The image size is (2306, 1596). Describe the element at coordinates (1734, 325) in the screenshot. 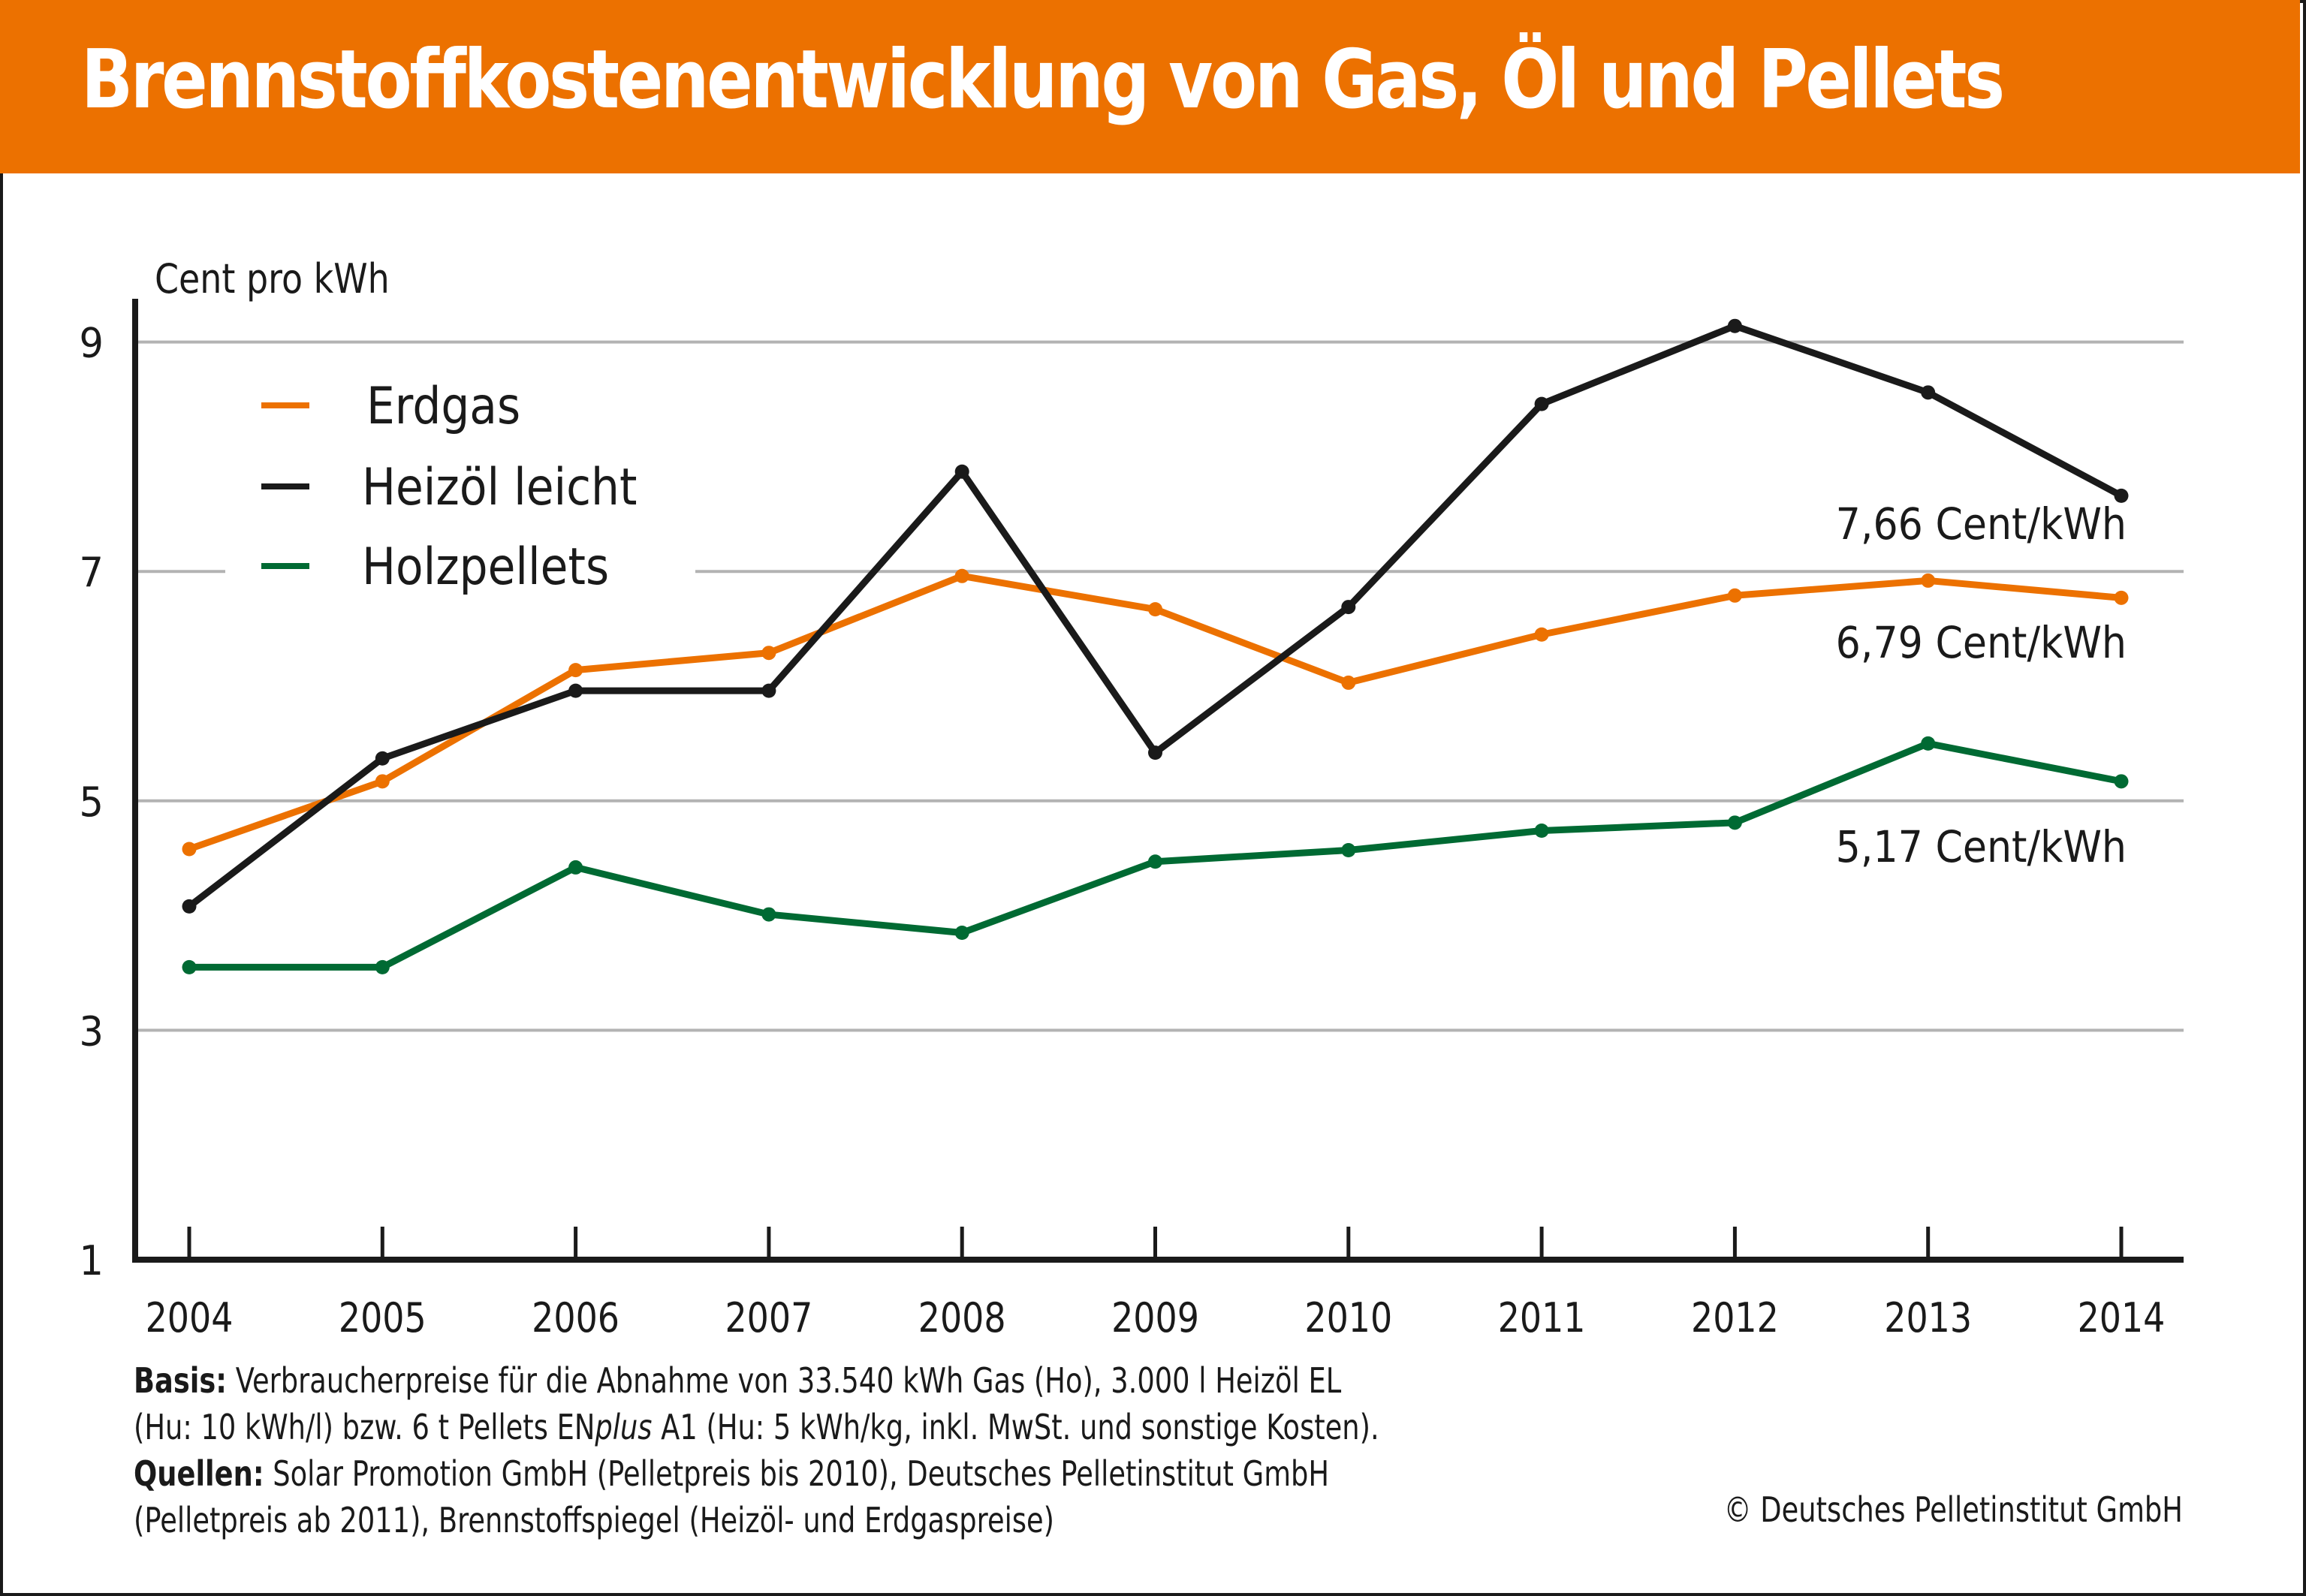

I see `data-point-heizöl-leicht-2012` at that location.